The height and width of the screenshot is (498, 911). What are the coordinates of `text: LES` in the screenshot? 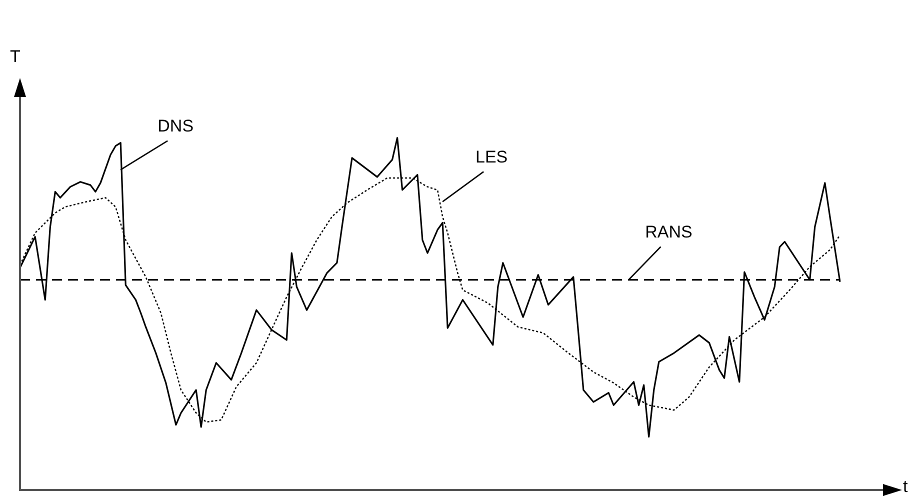 It's located at (492, 156).